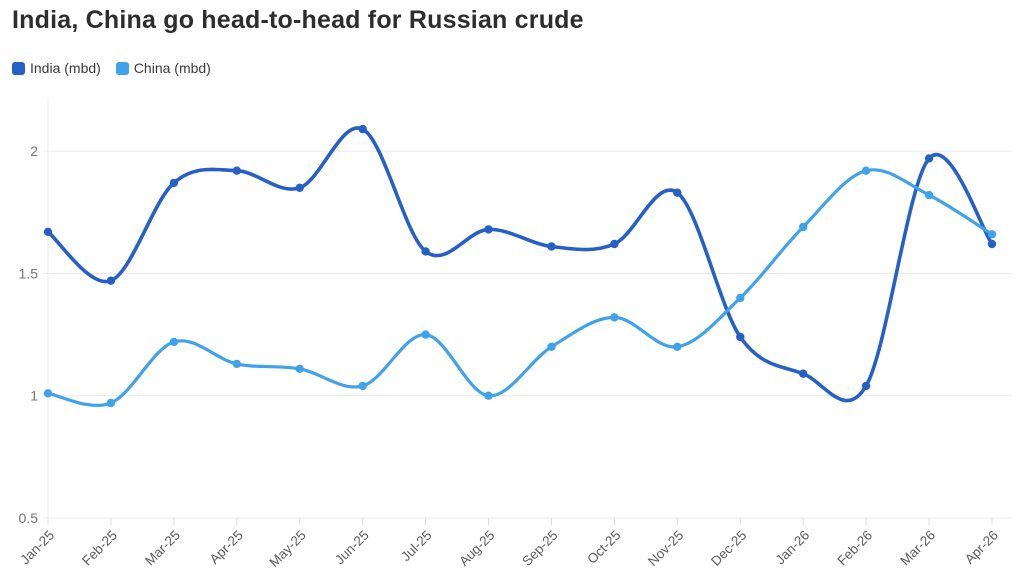  What do you see at coordinates (122, 68) in the screenshot?
I see `legend-swatch-china-icon` at bounding box center [122, 68].